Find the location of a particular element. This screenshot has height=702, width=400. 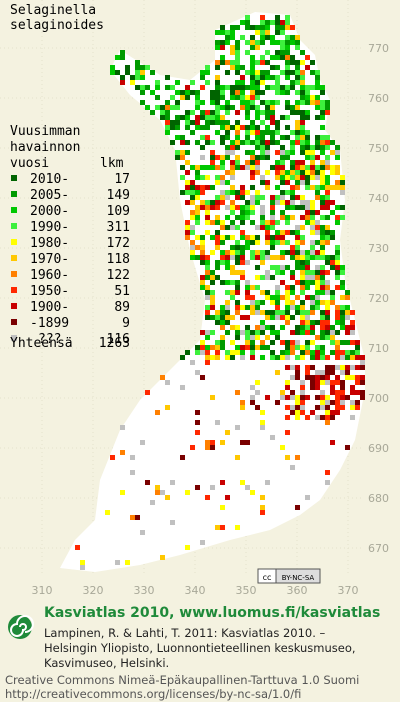

legend-label: 1960- is located at coordinates (49, 275).